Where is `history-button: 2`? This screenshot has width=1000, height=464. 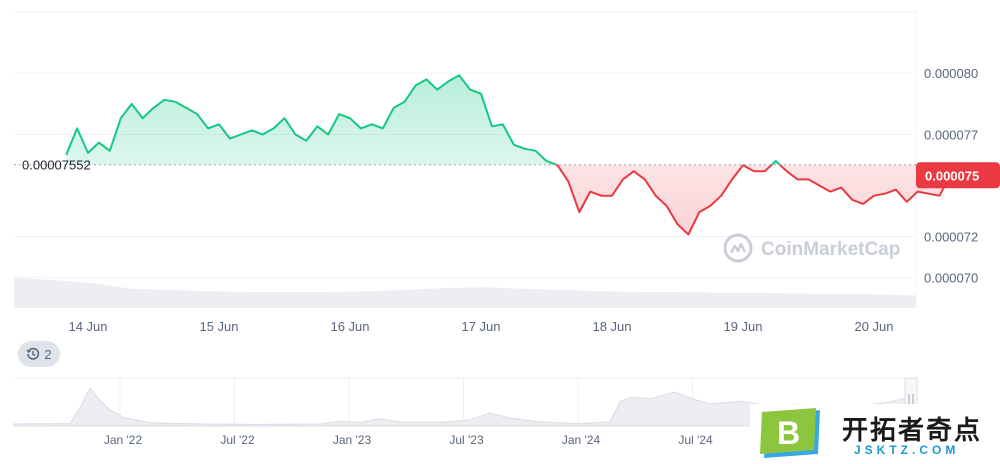
history-button: 2 is located at coordinates (39, 354).